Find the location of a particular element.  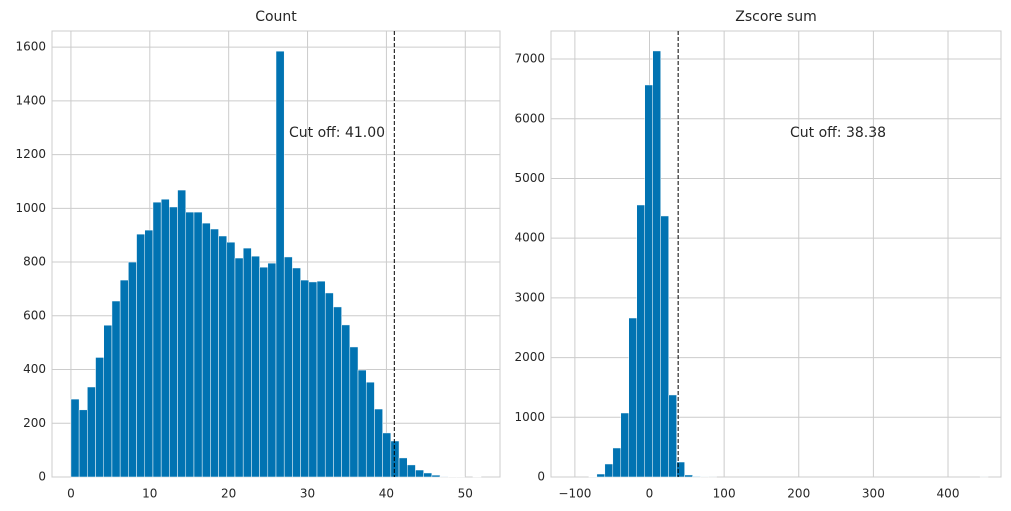

y-tick-label: 1200 is located at coordinates (30, 154).